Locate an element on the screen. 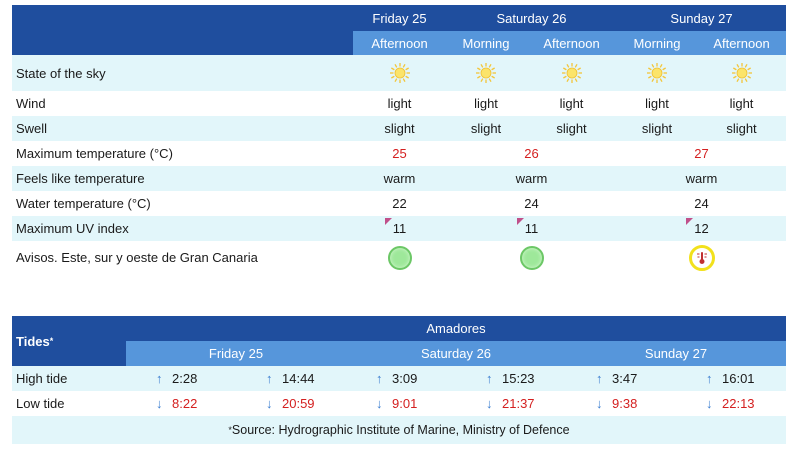  row-wind: Wind is located at coordinates (399, 103).